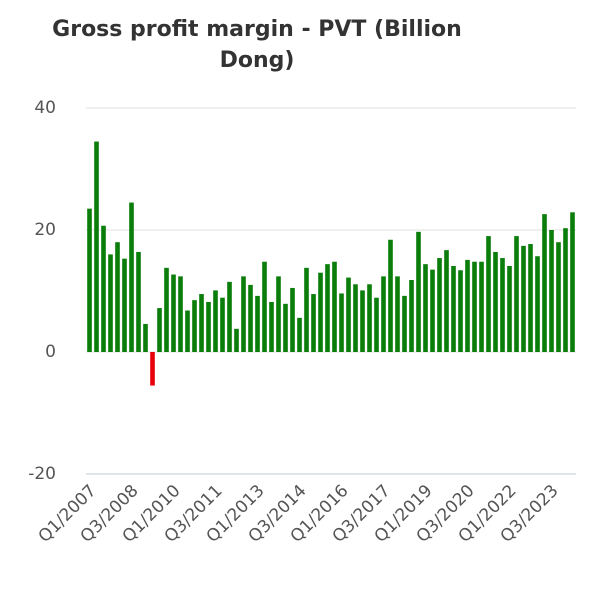  I want to click on y-tick-label: -20, so click(42, 474).